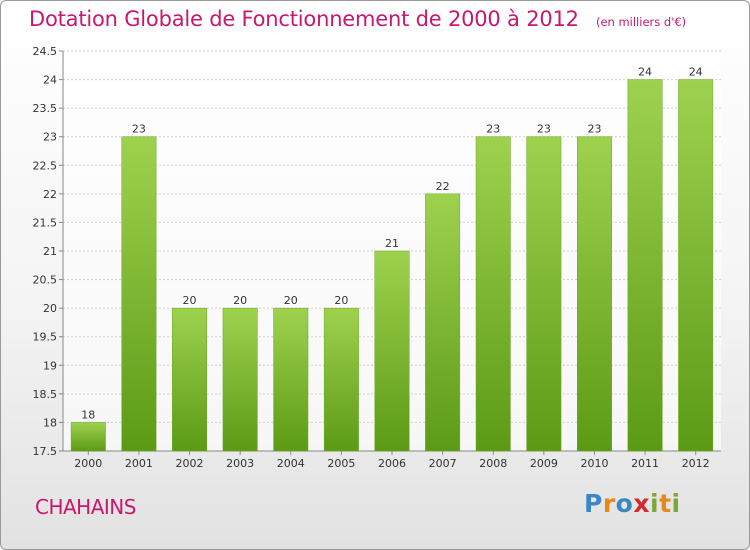 Image resolution: width=750 pixels, height=550 pixels. I want to click on y-tick-label: 17.5, so click(45, 451).